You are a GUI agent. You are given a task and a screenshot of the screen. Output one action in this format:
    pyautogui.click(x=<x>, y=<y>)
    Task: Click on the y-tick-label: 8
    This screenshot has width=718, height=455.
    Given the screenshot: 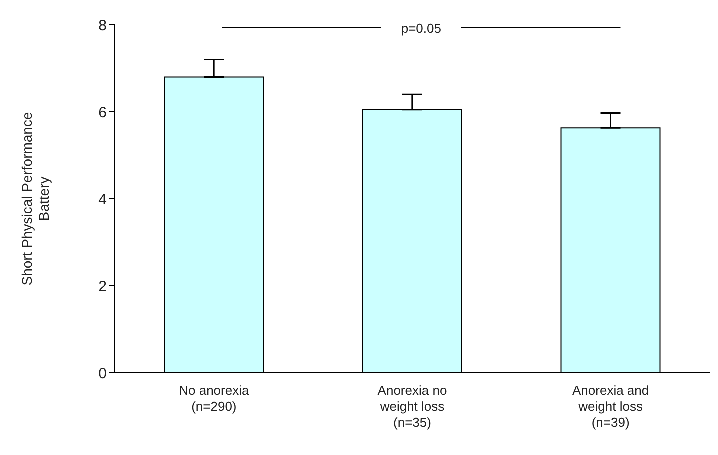 What is the action you would take?
    pyautogui.click(x=102, y=25)
    